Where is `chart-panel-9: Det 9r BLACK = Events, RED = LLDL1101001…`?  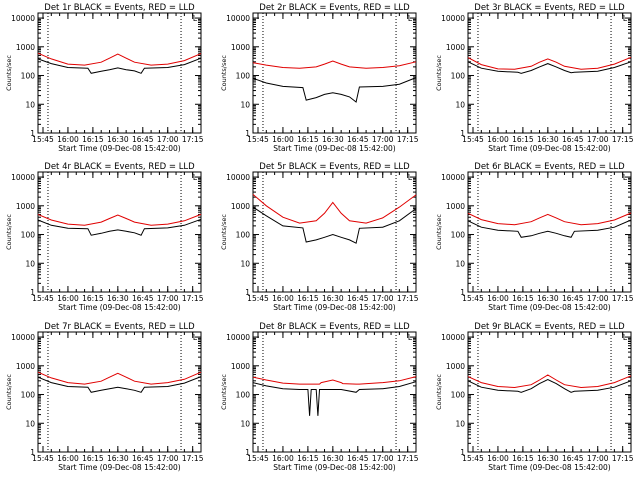
chart-panel-9: Det 9r BLACK = Events, RED = LLDL1101001… is located at coordinates (534, 397).